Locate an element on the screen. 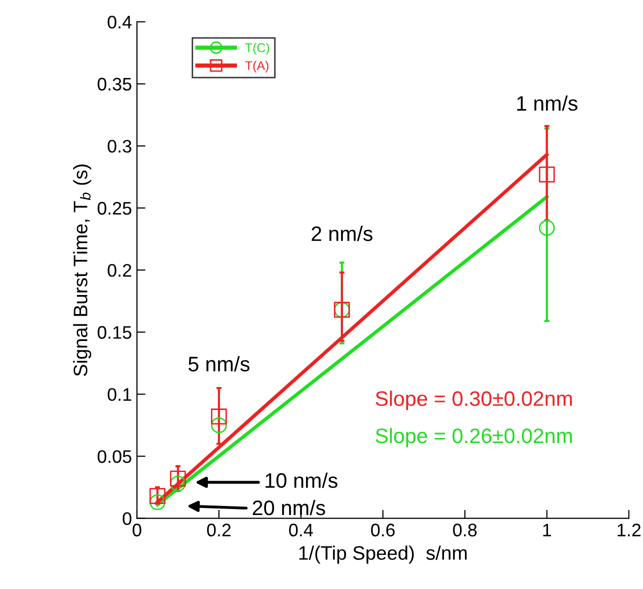  x-tick-label: 0.4 is located at coordinates (301, 530).